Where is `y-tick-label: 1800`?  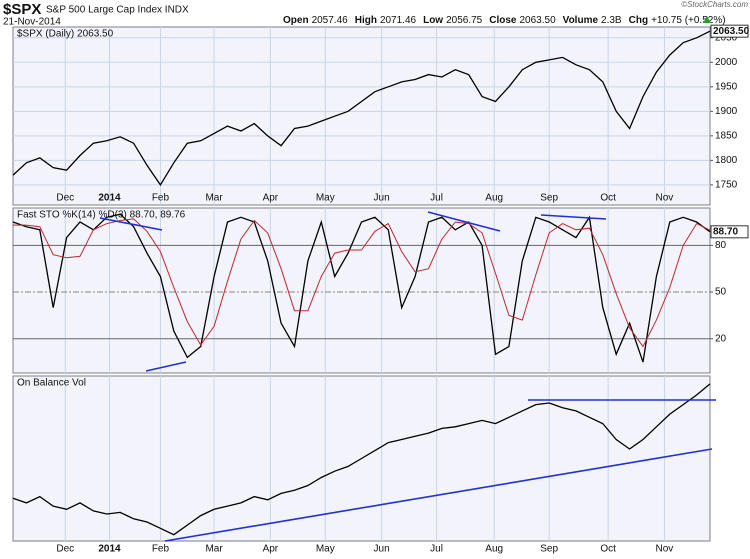
y-tick-label: 1800 is located at coordinates (726, 160).